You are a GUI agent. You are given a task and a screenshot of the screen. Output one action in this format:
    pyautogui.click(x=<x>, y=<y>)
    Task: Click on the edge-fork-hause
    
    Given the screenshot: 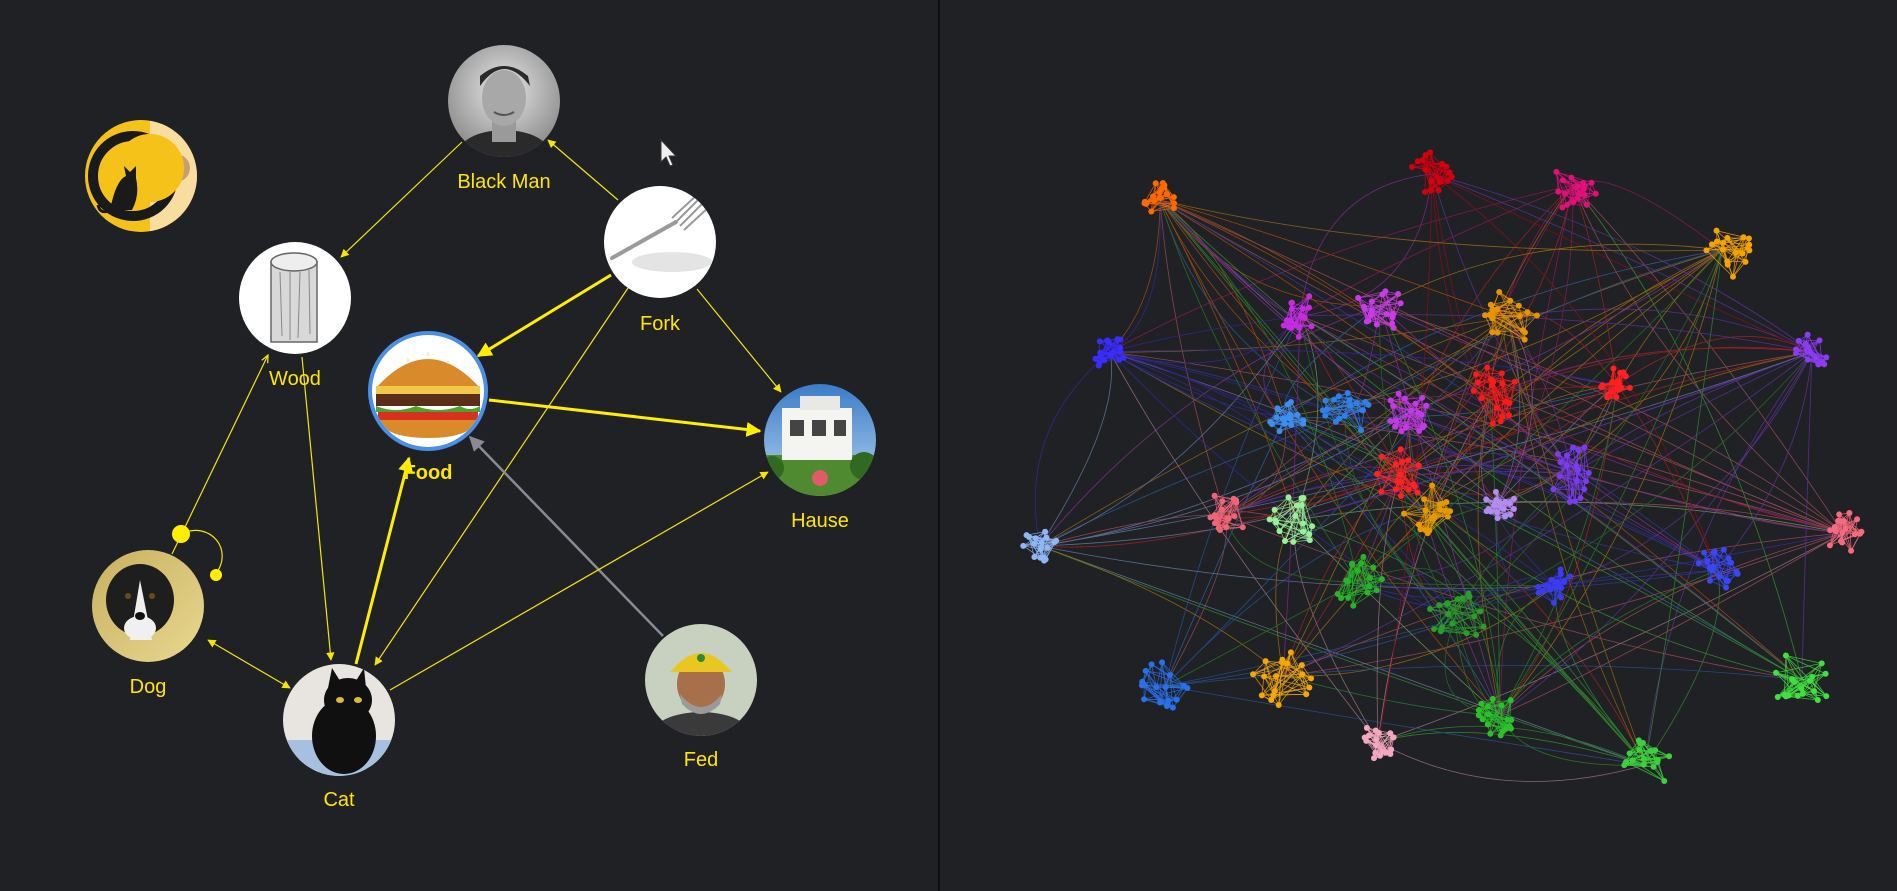 What is the action you would take?
    pyautogui.click(x=739, y=340)
    